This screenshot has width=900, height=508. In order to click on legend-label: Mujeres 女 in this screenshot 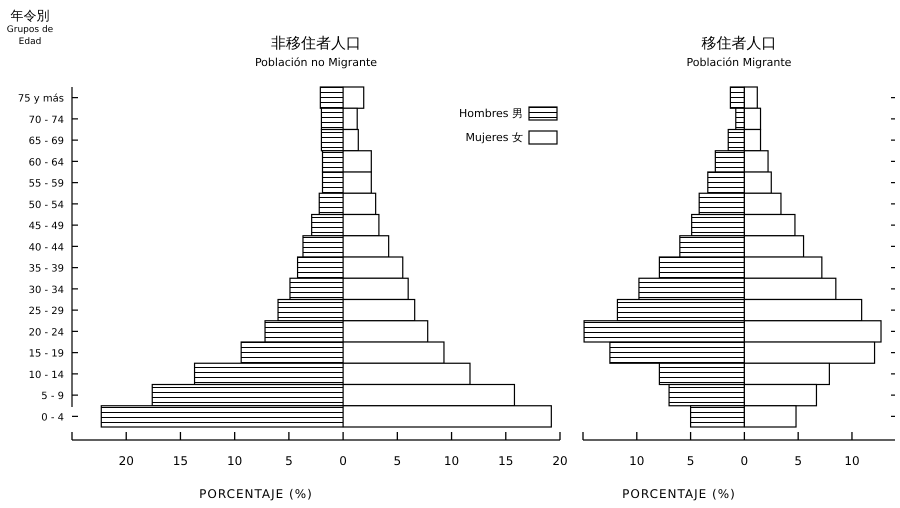, I will do `click(494, 137)`.